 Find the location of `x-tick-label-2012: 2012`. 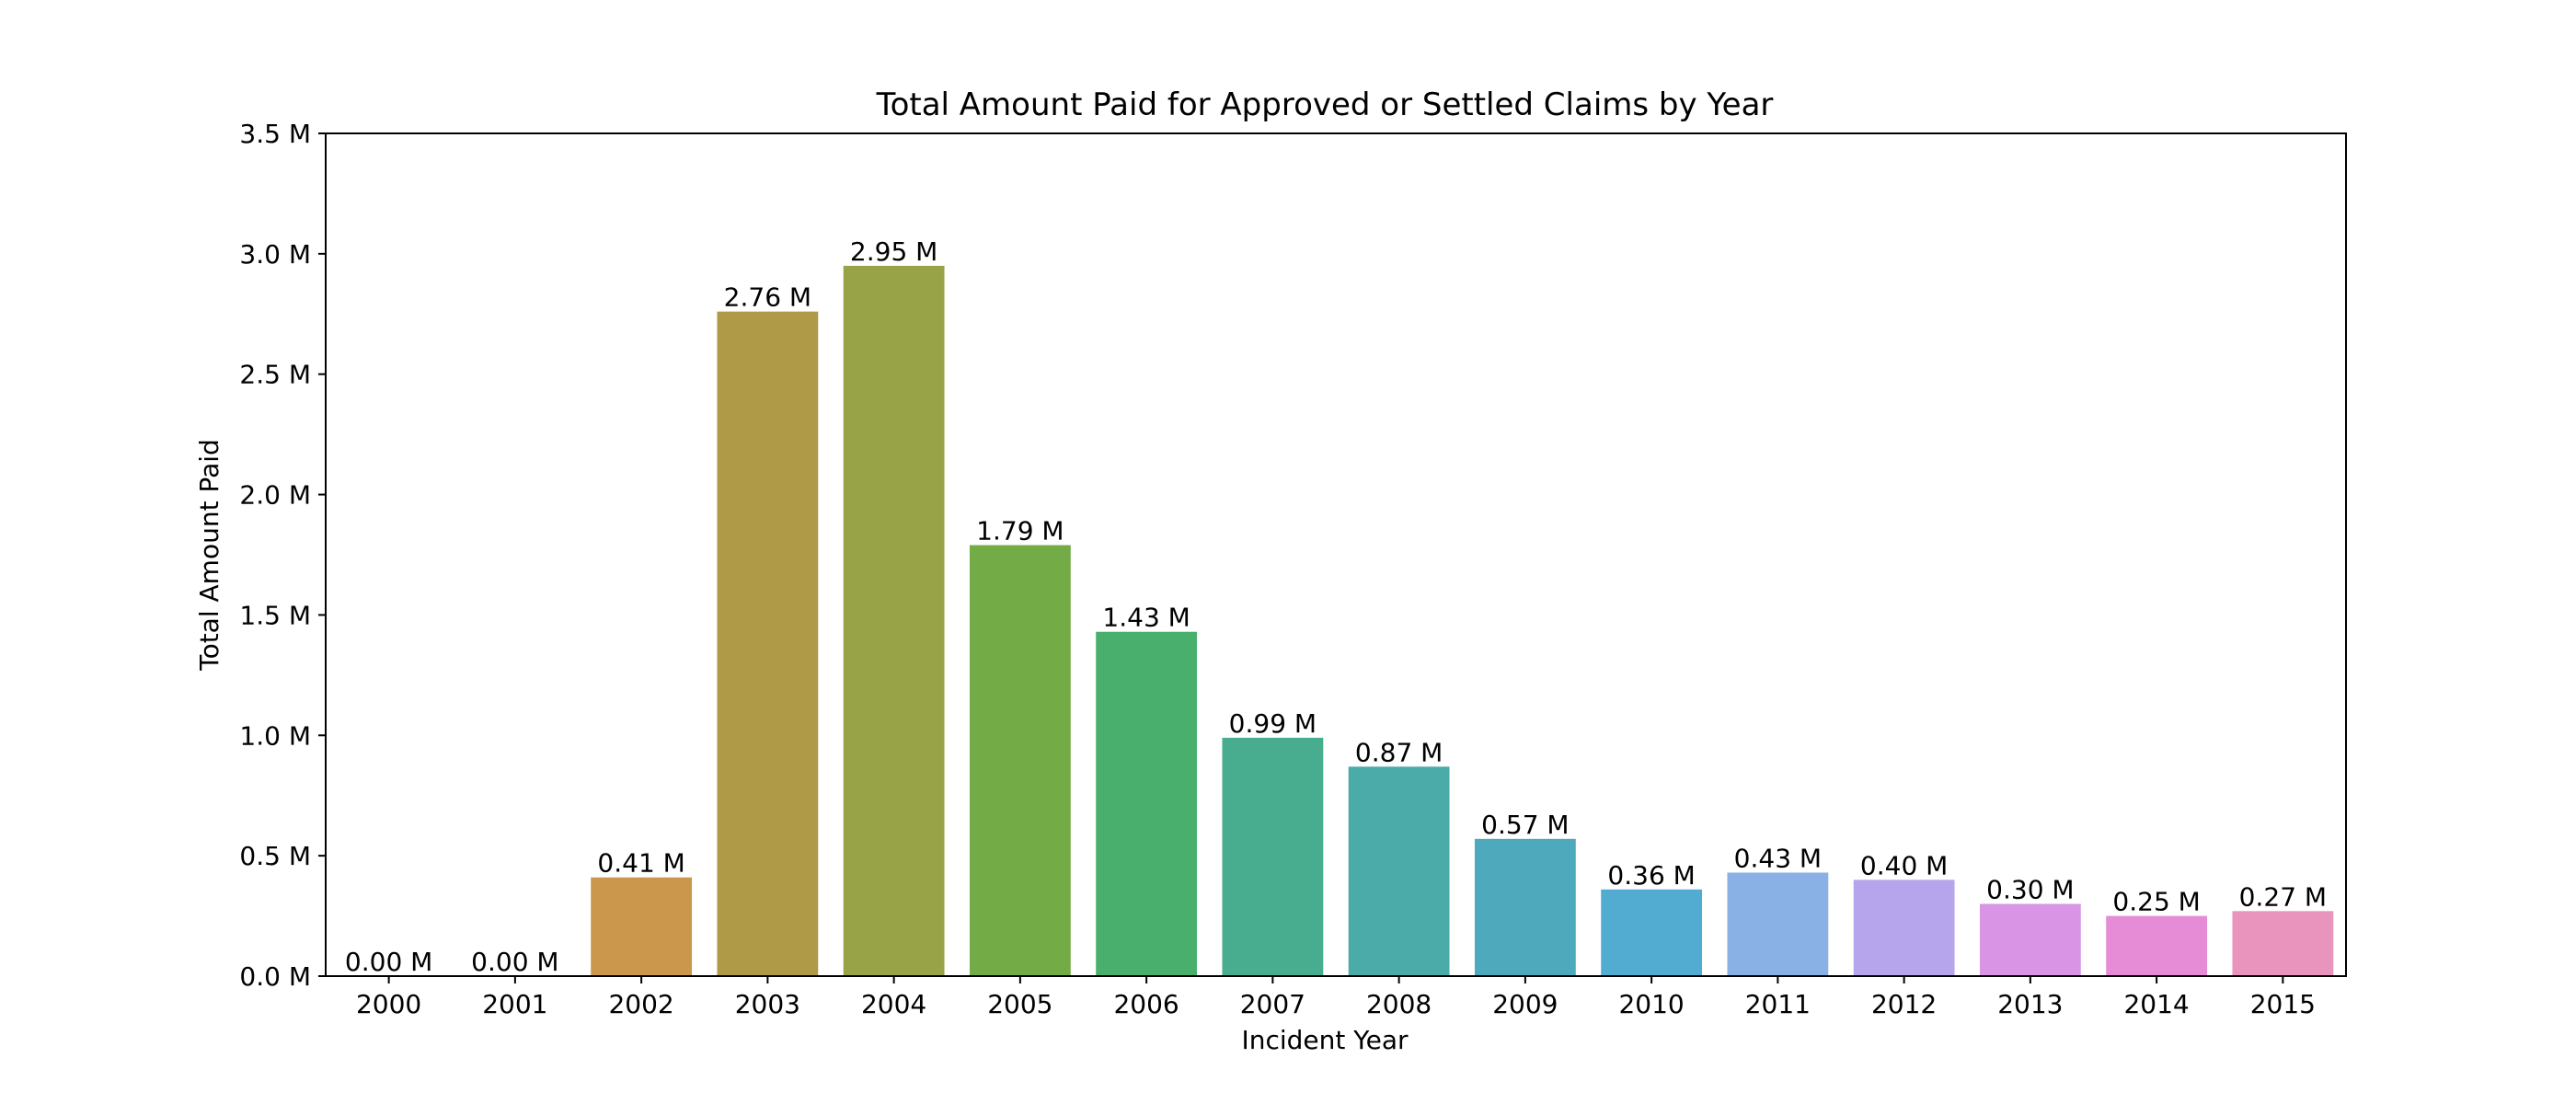

x-tick-label-2012: 2012 is located at coordinates (1904, 1004).